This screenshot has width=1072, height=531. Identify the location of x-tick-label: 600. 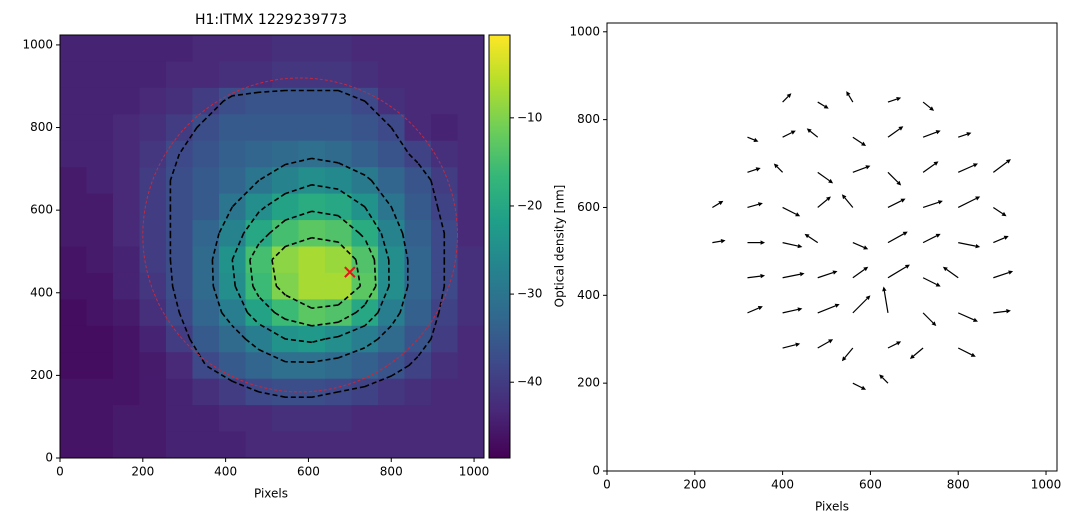
(308, 472).